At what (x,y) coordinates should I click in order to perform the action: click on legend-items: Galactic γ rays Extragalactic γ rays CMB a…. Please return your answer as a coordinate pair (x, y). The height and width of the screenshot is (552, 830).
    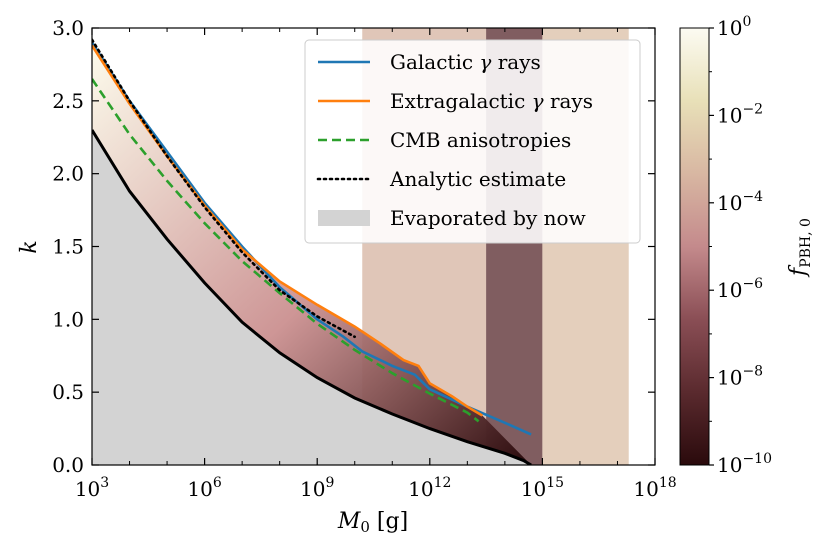
    Looking at the image, I should click on (454, 140).